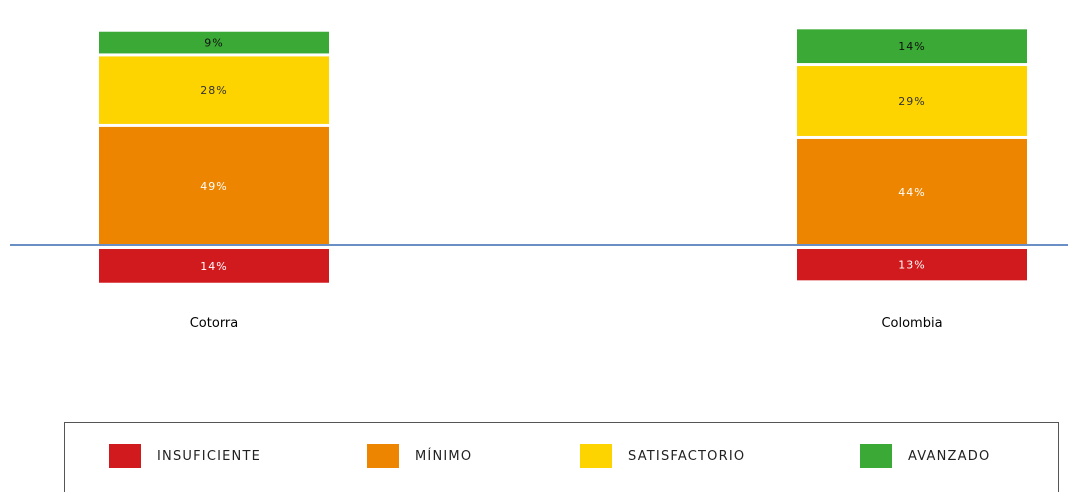 This screenshot has height=492, width=1068. I want to click on data-label-avanzado-colombia: 14%, so click(911, 46).